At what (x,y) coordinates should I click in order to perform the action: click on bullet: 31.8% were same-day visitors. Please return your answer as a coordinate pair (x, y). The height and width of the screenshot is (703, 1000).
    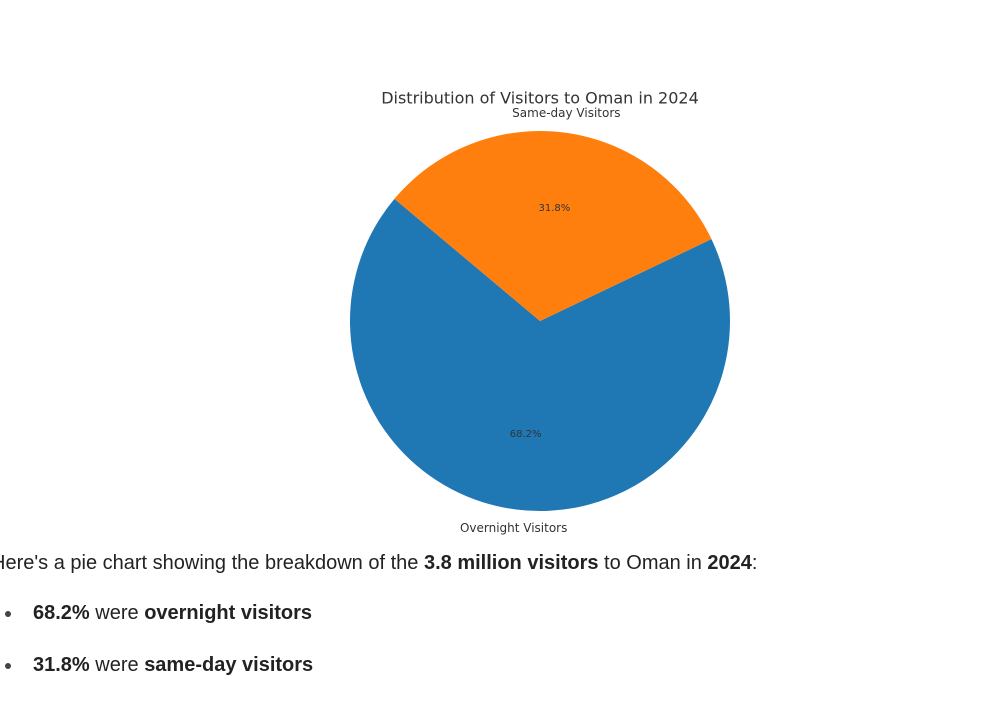
    Looking at the image, I should click on (156, 676).